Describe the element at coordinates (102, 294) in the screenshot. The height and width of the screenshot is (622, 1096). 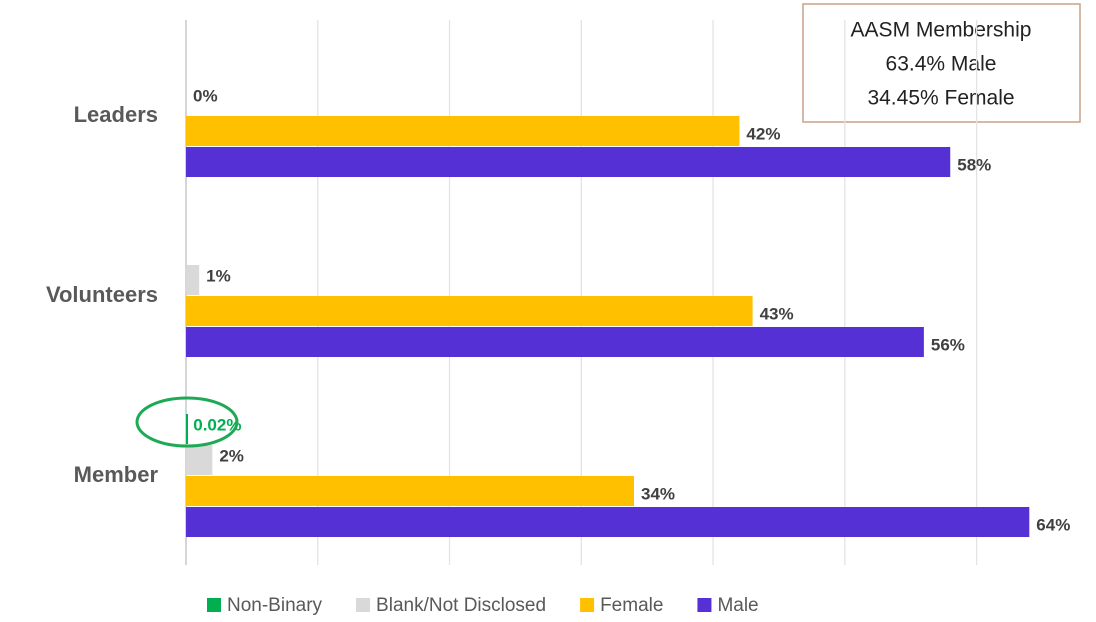
I see `category-label: Volunteers` at that location.